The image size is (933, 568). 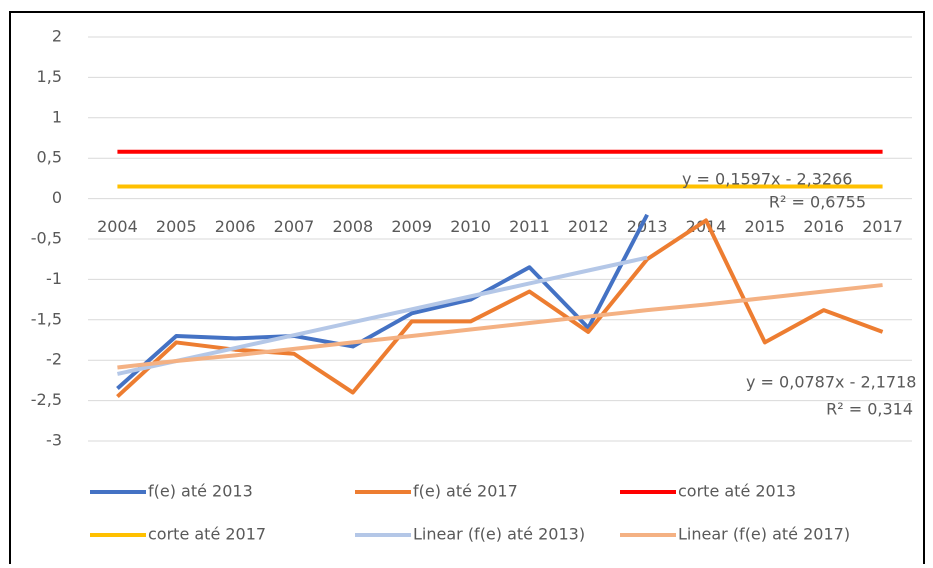 What do you see at coordinates (176, 226) in the screenshot?
I see `x-tick-label: 2005` at bounding box center [176, 226].